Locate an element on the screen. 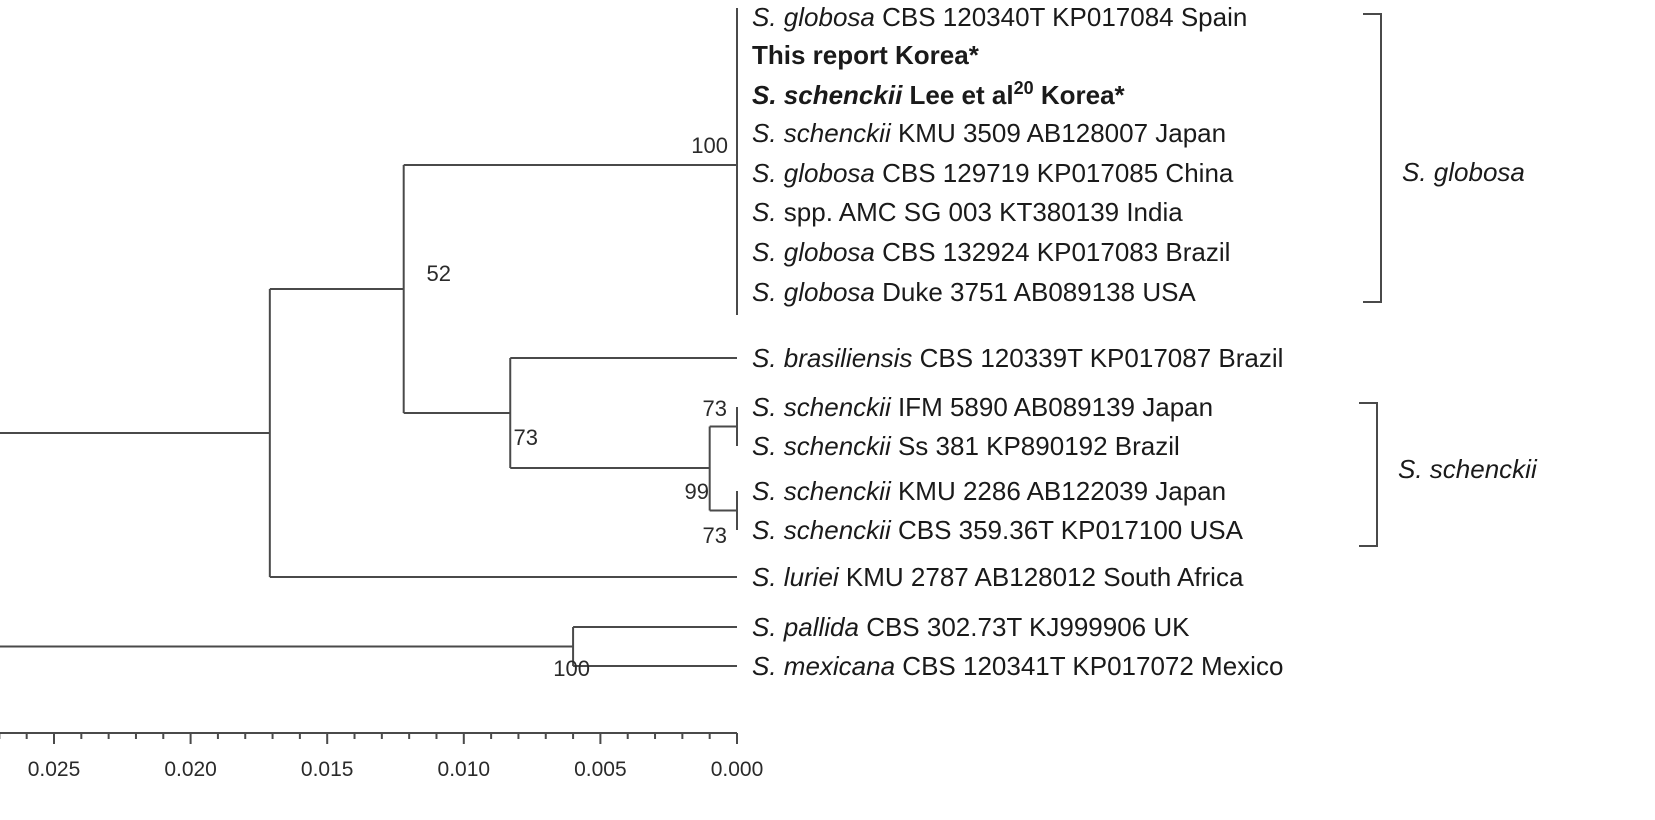 This screenshot has height=820, width=1655. taxon-strain: KMU 3509 AB128007 Japan is located at coordinates (1058, 133).